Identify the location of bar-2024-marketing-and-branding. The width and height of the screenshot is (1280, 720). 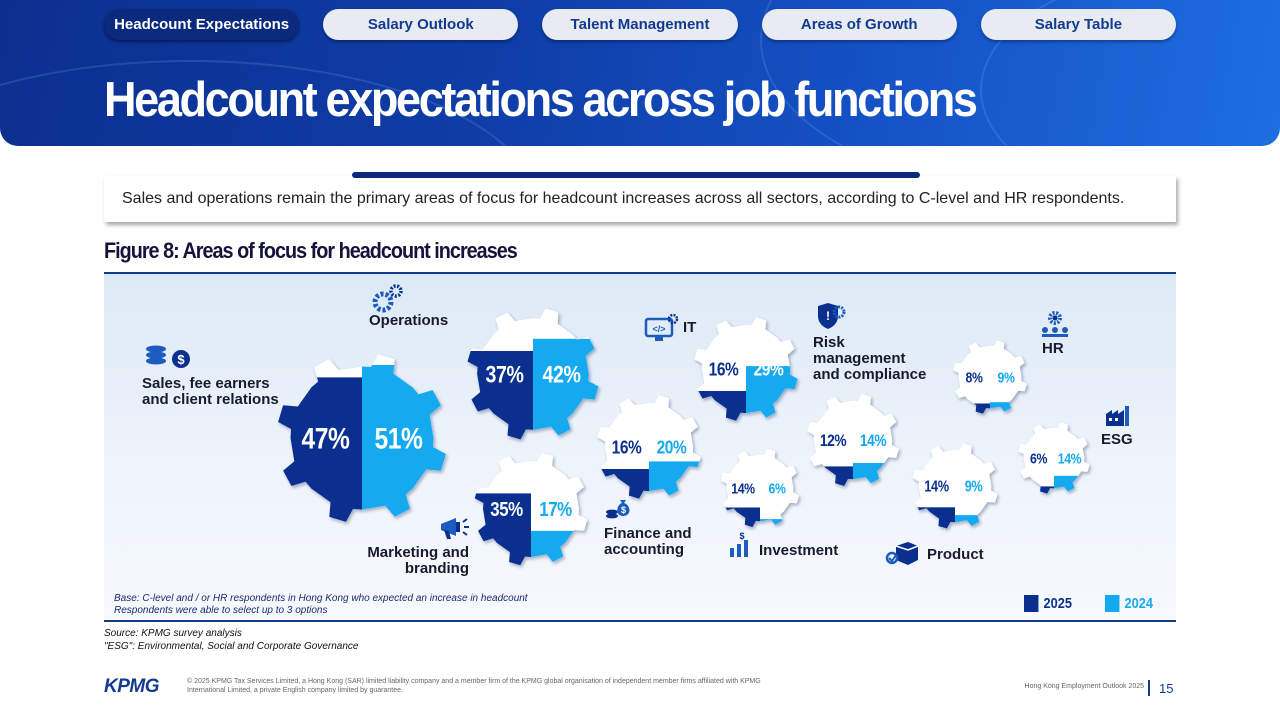
(559, 548).